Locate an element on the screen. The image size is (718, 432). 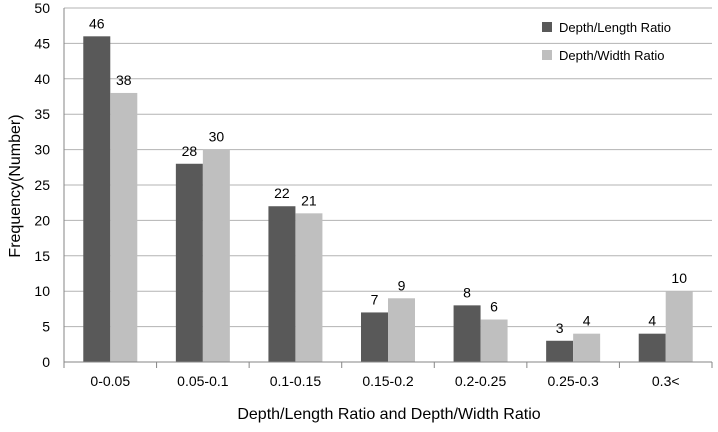
x-tick-label: 0.2-0.25 is located at coordinates (481, 381).